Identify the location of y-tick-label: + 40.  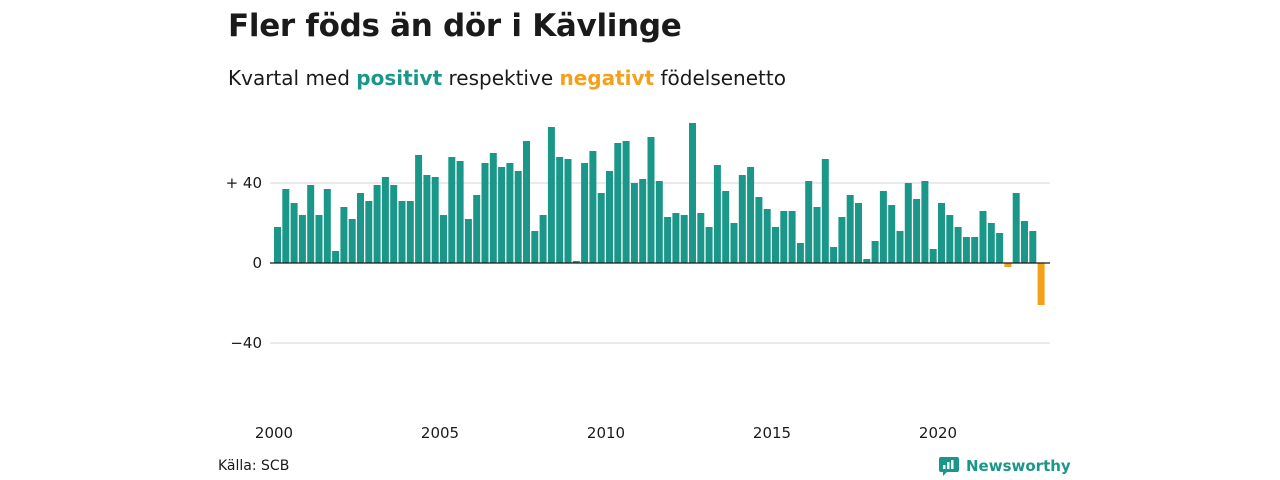
(244, 183).